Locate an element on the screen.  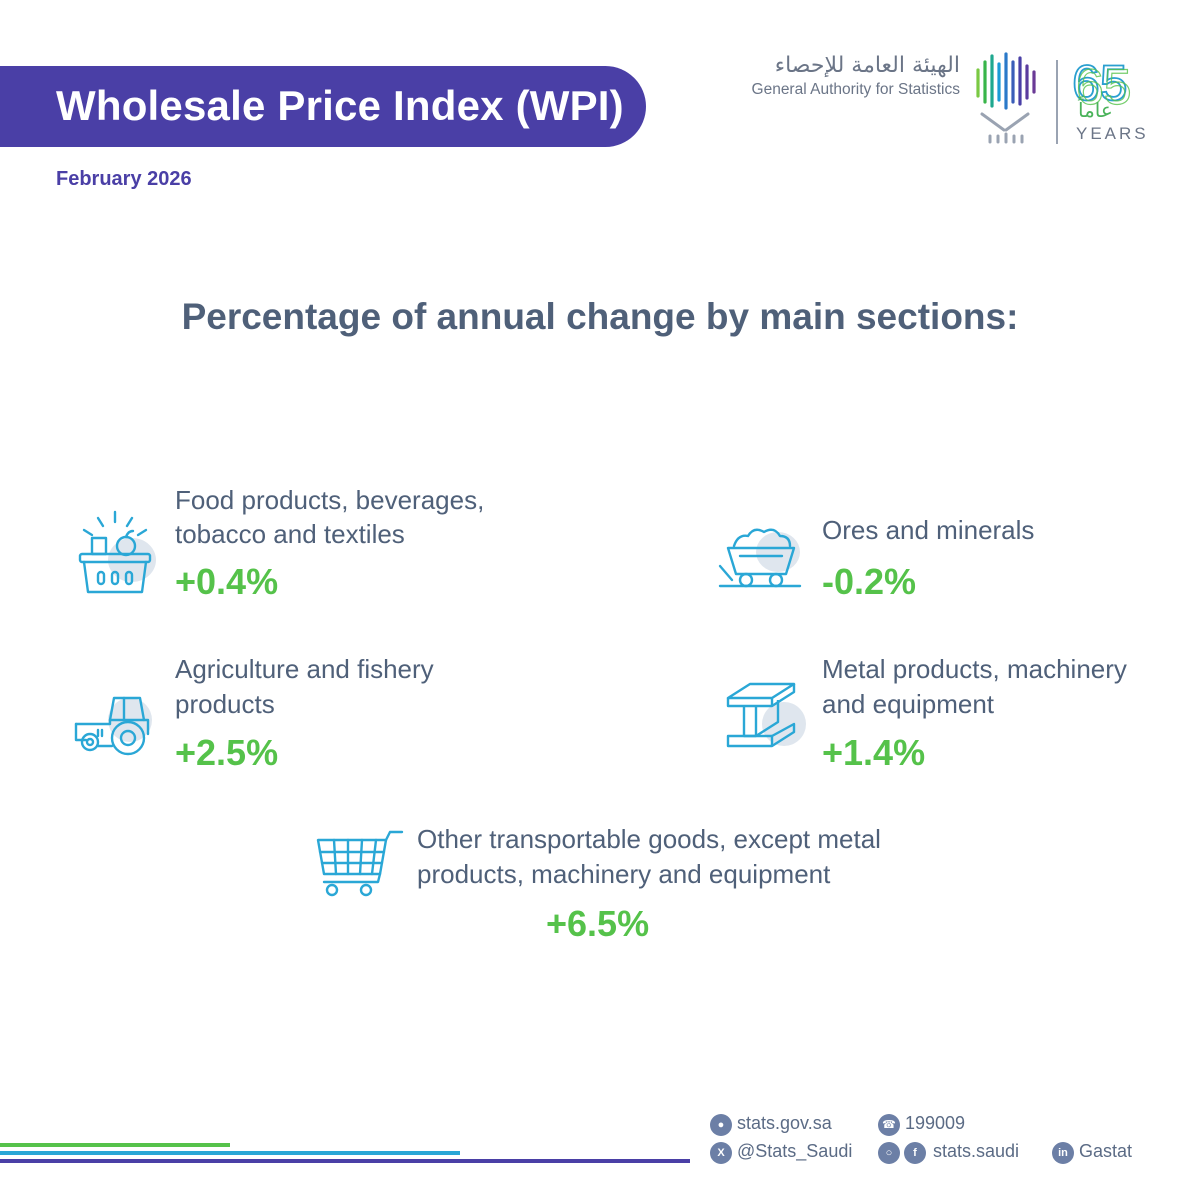
food-label-line1: Food products, beverages, is located at coordinates (330, 500).